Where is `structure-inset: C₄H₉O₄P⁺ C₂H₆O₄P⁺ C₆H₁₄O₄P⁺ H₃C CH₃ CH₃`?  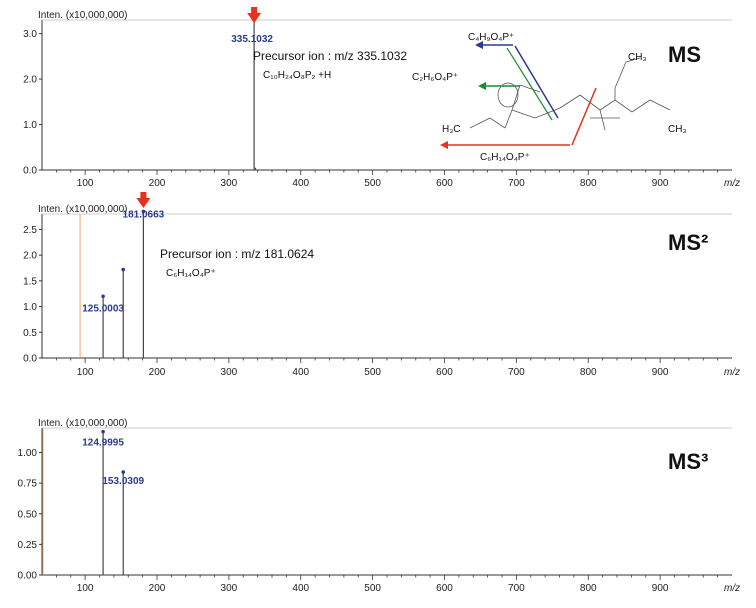
structure-inset: C₄H₉O₄P⁺ C₂H₆O₄P⁺ C₆H₁₄O₄P⁺ H₃C CH₃ CH₃ is located at coordinates (549, 97).